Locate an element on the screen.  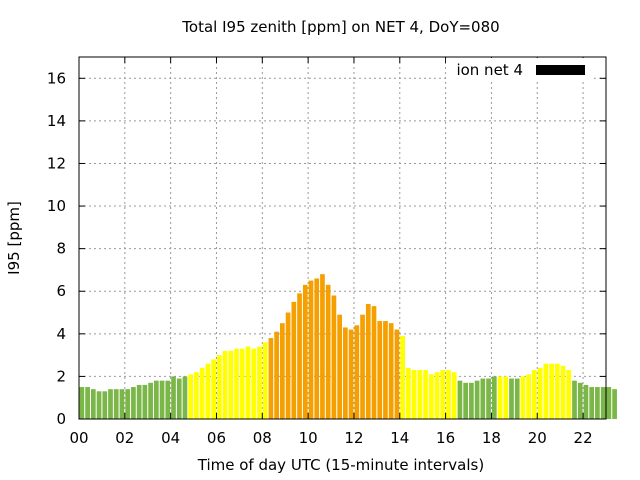
y-tick-label: 6 is located at coordinates (61, 291).